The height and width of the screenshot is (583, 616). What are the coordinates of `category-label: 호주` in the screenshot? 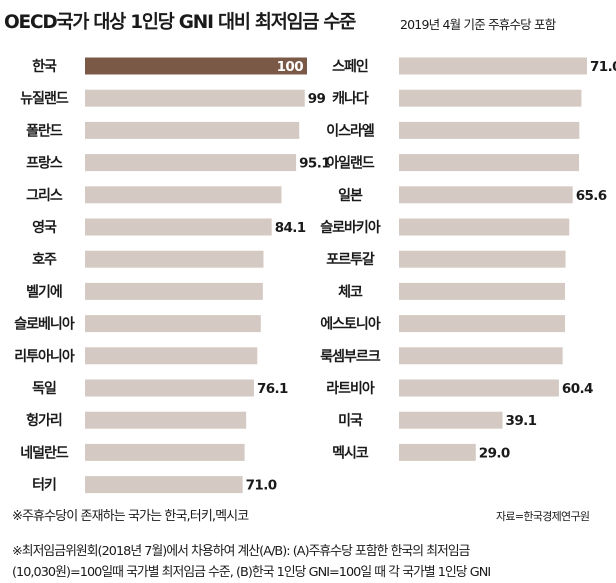 It's located at (44, 260).